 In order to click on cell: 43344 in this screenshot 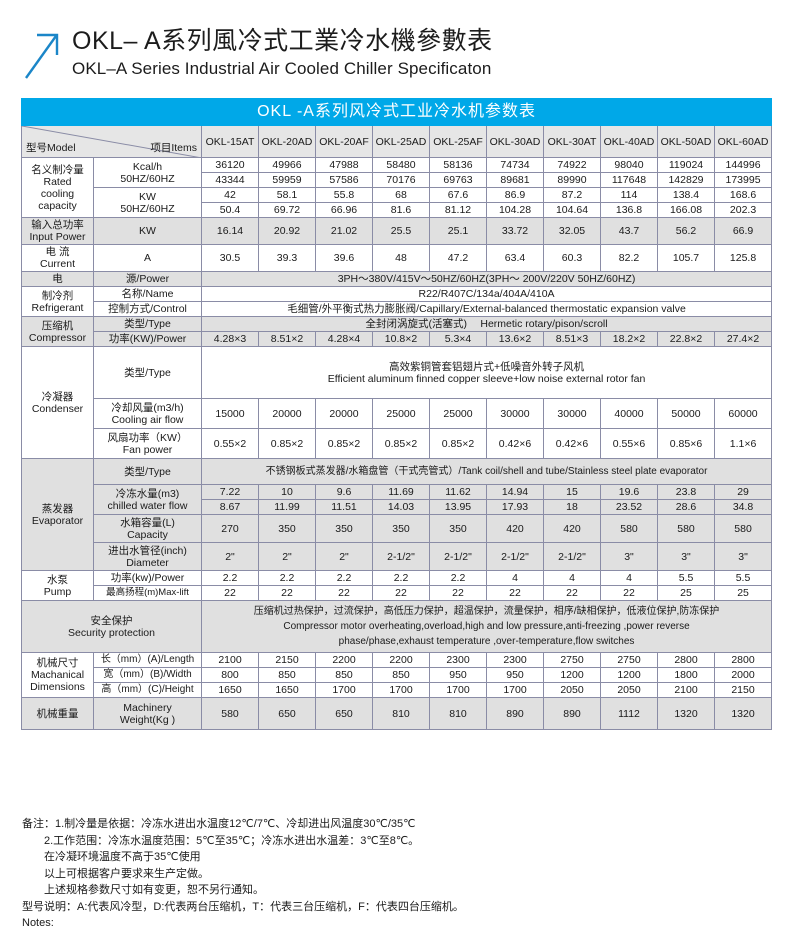, I will do `click(230, 180)`.